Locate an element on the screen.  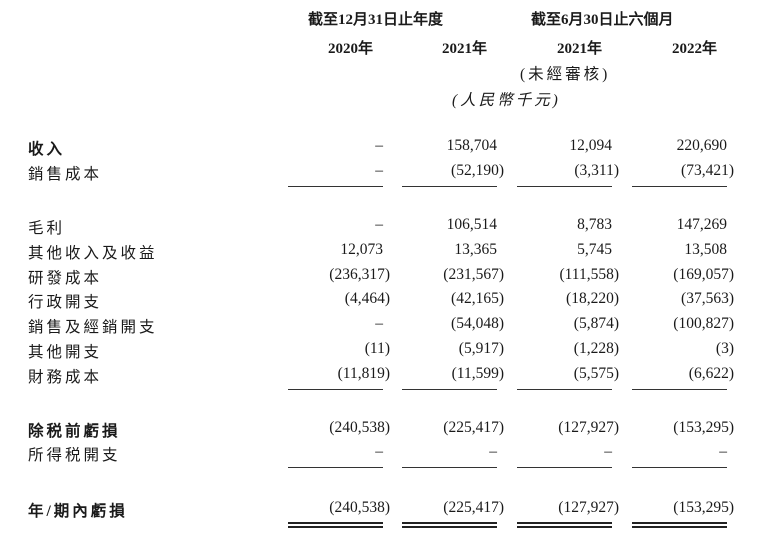
cell-value: 220,690 is located at coordinates (701, 145).